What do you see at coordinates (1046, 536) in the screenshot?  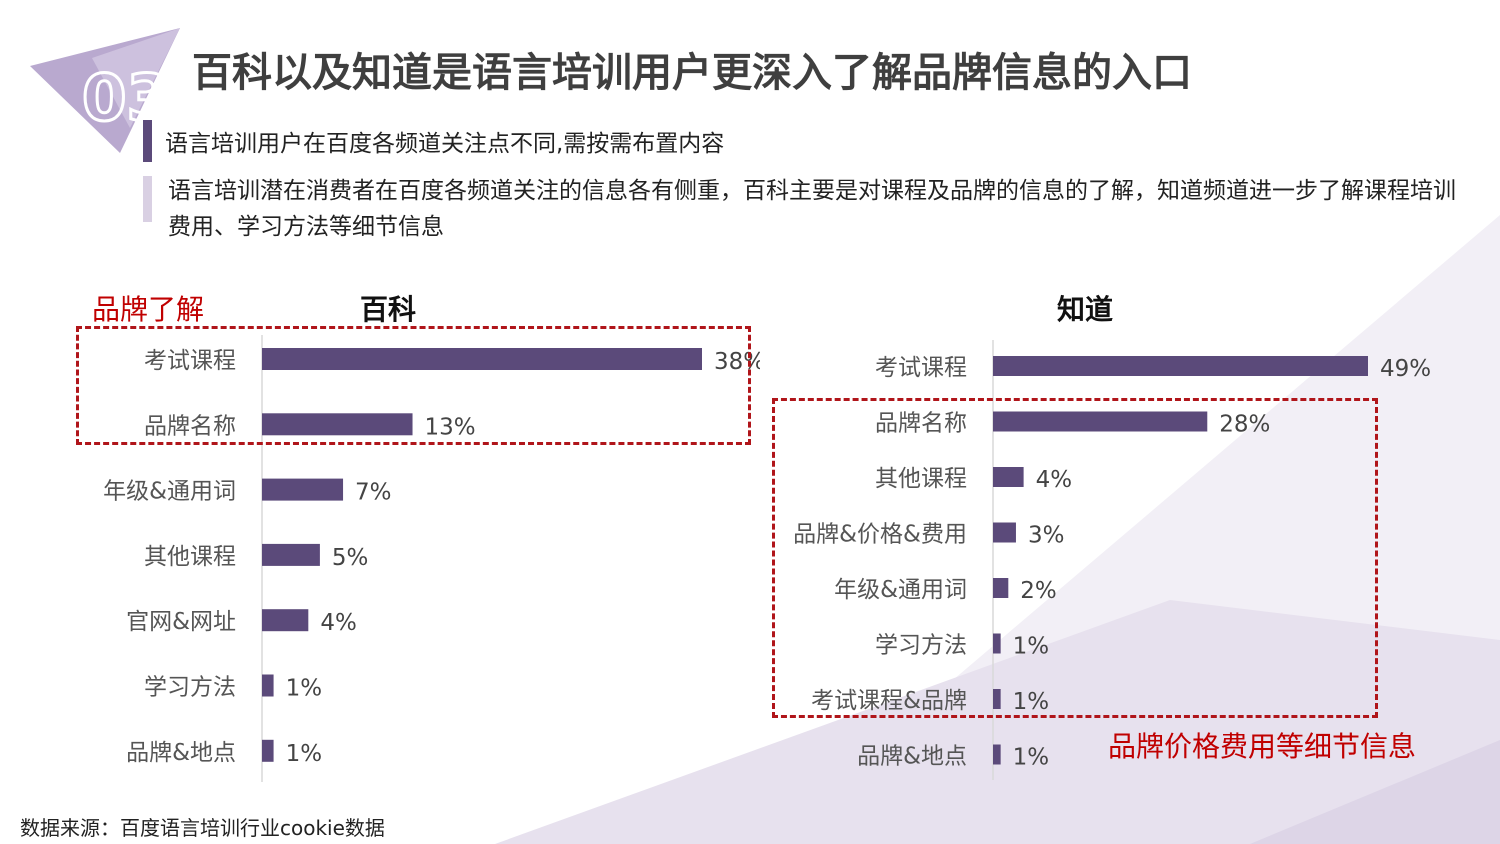 I see `value-label: 3%` at bounding box center [1046, 536].